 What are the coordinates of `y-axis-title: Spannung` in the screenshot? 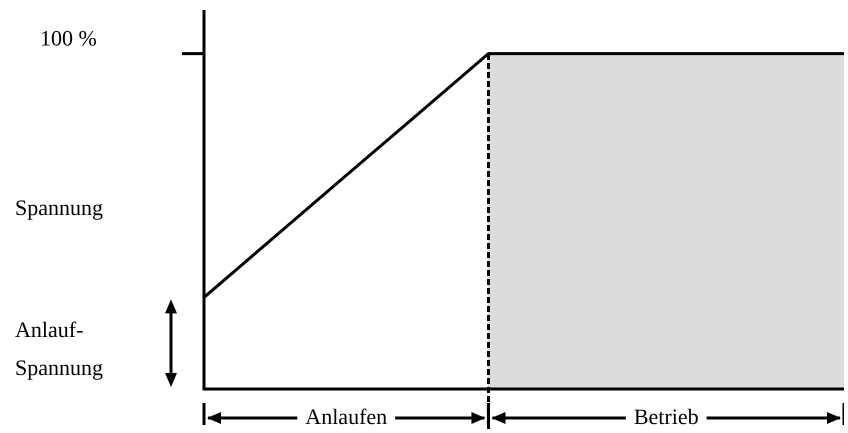 It's located at (59, 207).